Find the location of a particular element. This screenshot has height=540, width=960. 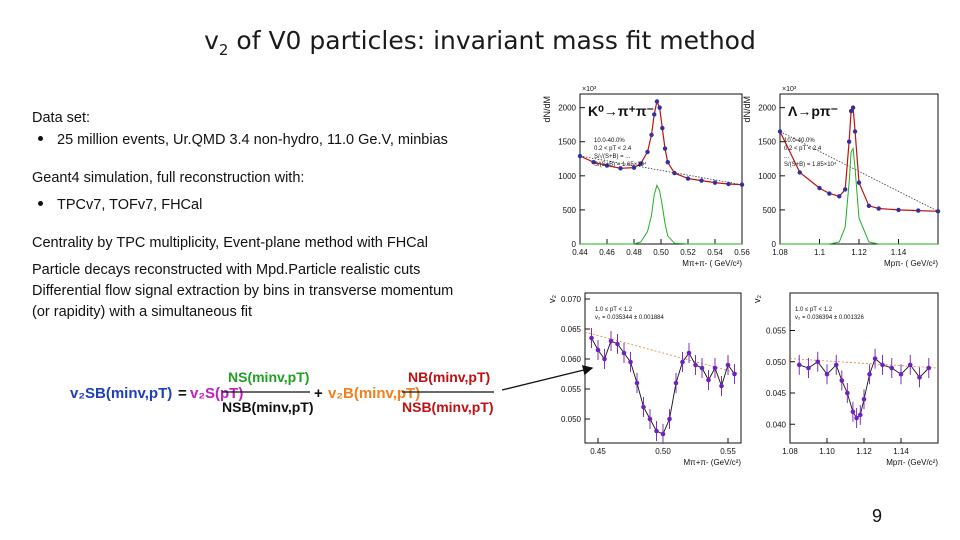

x-tick-label: 0.55 is located at coordinates (728, 451).